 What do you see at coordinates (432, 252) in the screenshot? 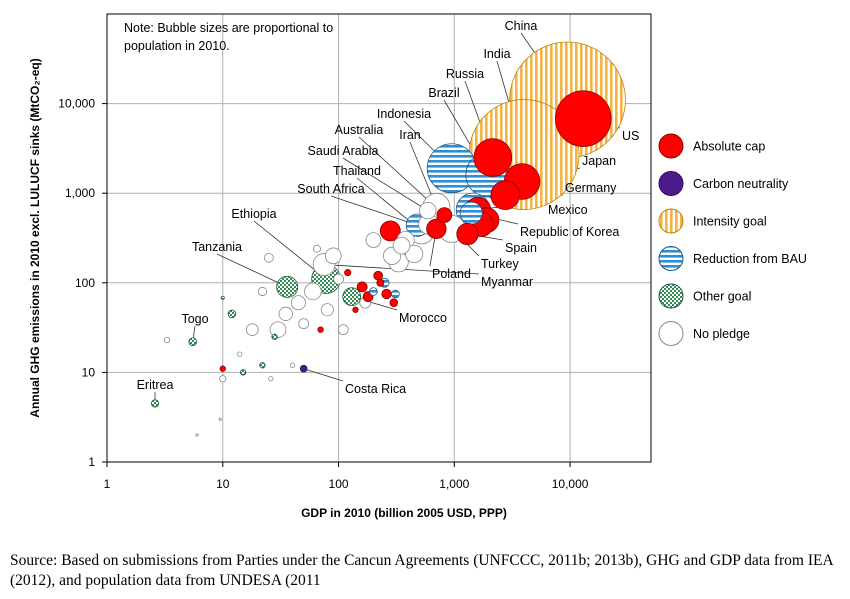
I see `leader-poland` at bounding box center [432, 252].